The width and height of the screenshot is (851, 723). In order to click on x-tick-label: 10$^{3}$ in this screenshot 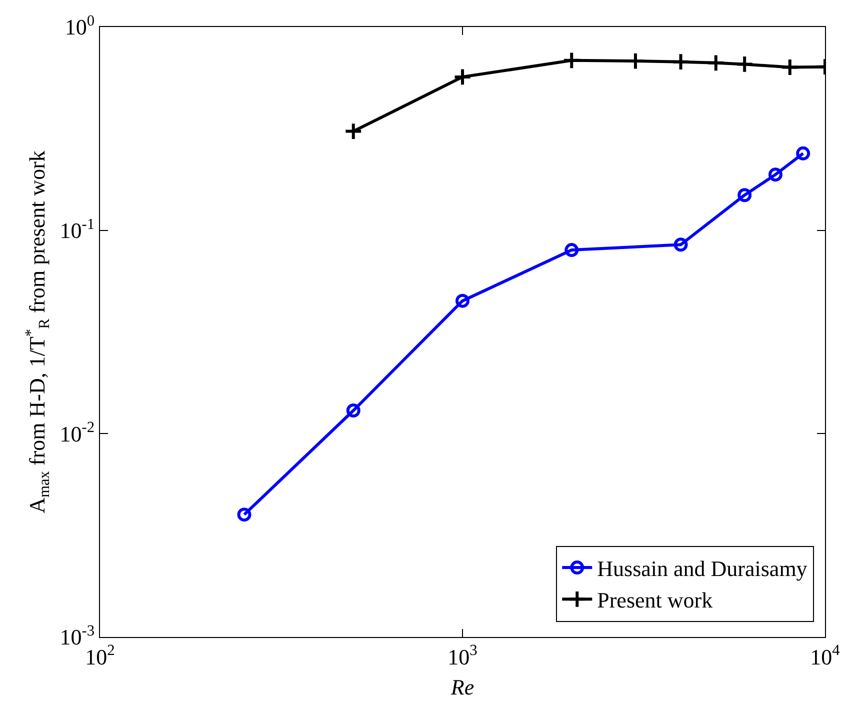, I will do `click(463, 656)`.